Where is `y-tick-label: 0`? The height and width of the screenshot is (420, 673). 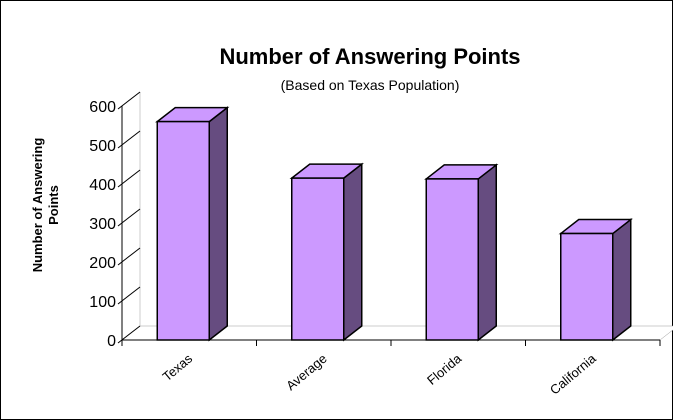 y-tick-label: 0 is located at coordinates (111, 341).